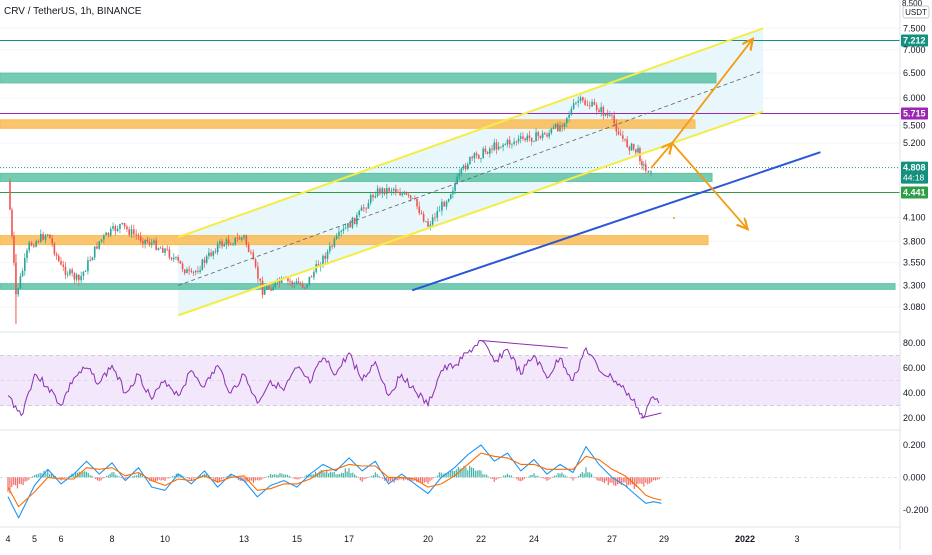 The width and height of the screenshot is (932, 555). What do you see at coordinates (916, 12) in the screenshot?
I see `currency-badge` at bounding box center [916, 12].